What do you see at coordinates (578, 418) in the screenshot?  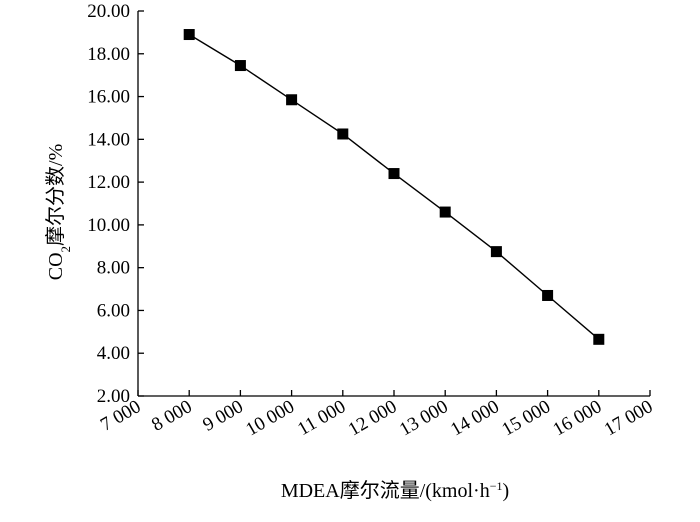 I see `x-tick-label: 16 000` at bounding box center [578, 418].